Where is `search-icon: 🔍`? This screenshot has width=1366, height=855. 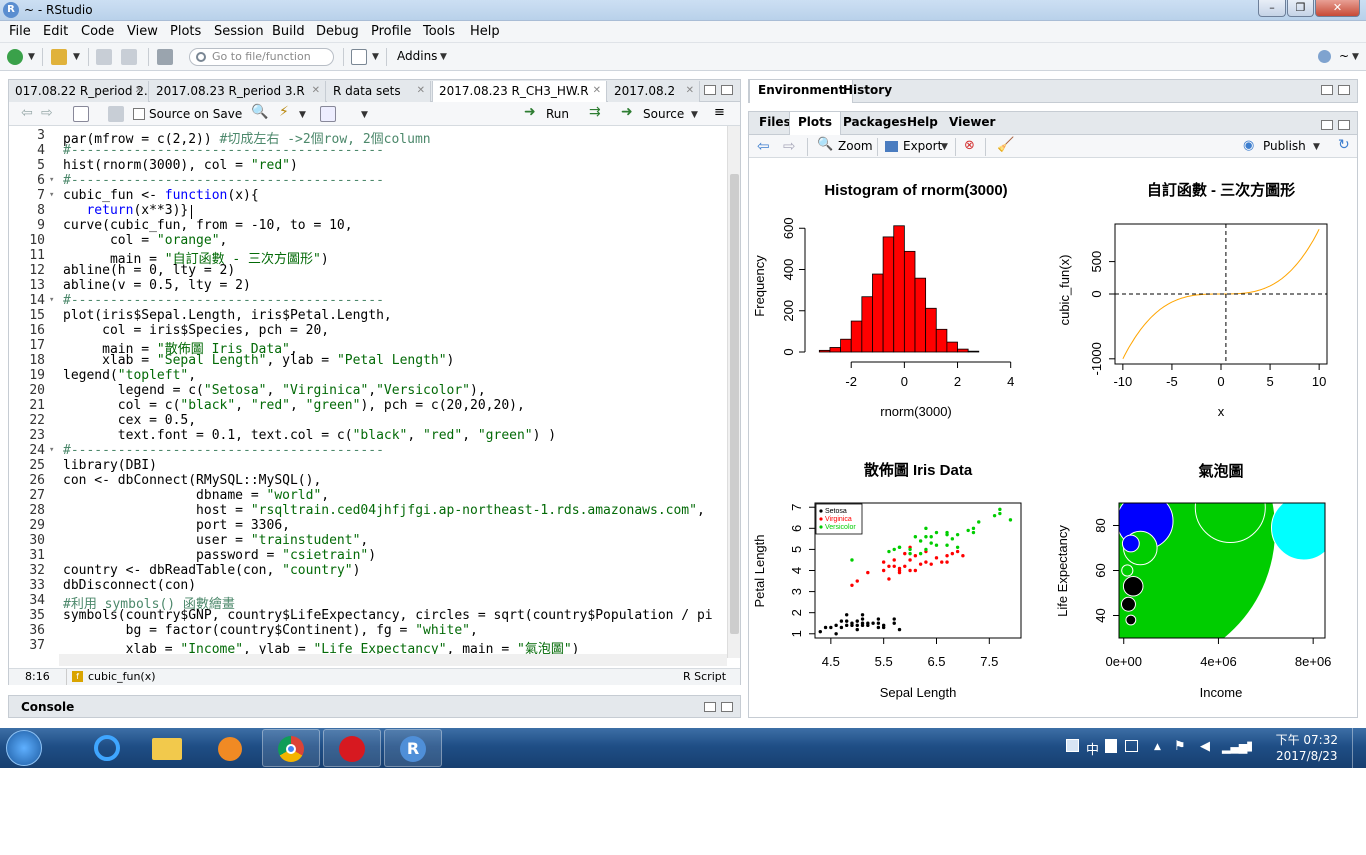
search-icon: 🔍 is located at coordinates (260, 112).